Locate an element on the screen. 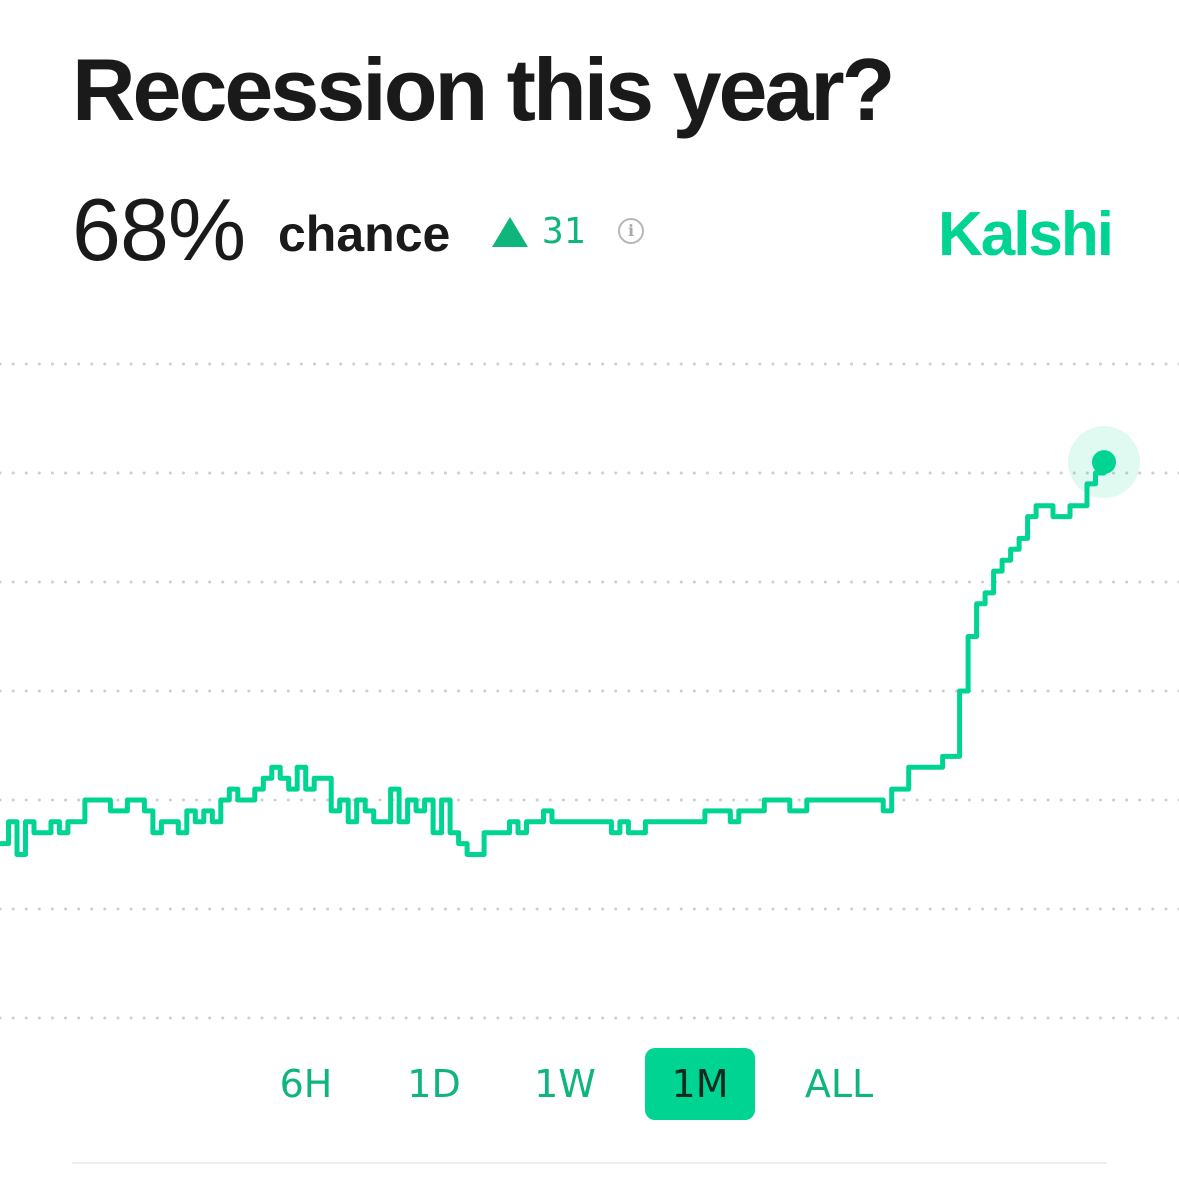 The width and height of the screenshot is (1179, 1196). timeframe-tabs: 6H 1D 1W 1M ALL is located at coordinates (589, 1084).